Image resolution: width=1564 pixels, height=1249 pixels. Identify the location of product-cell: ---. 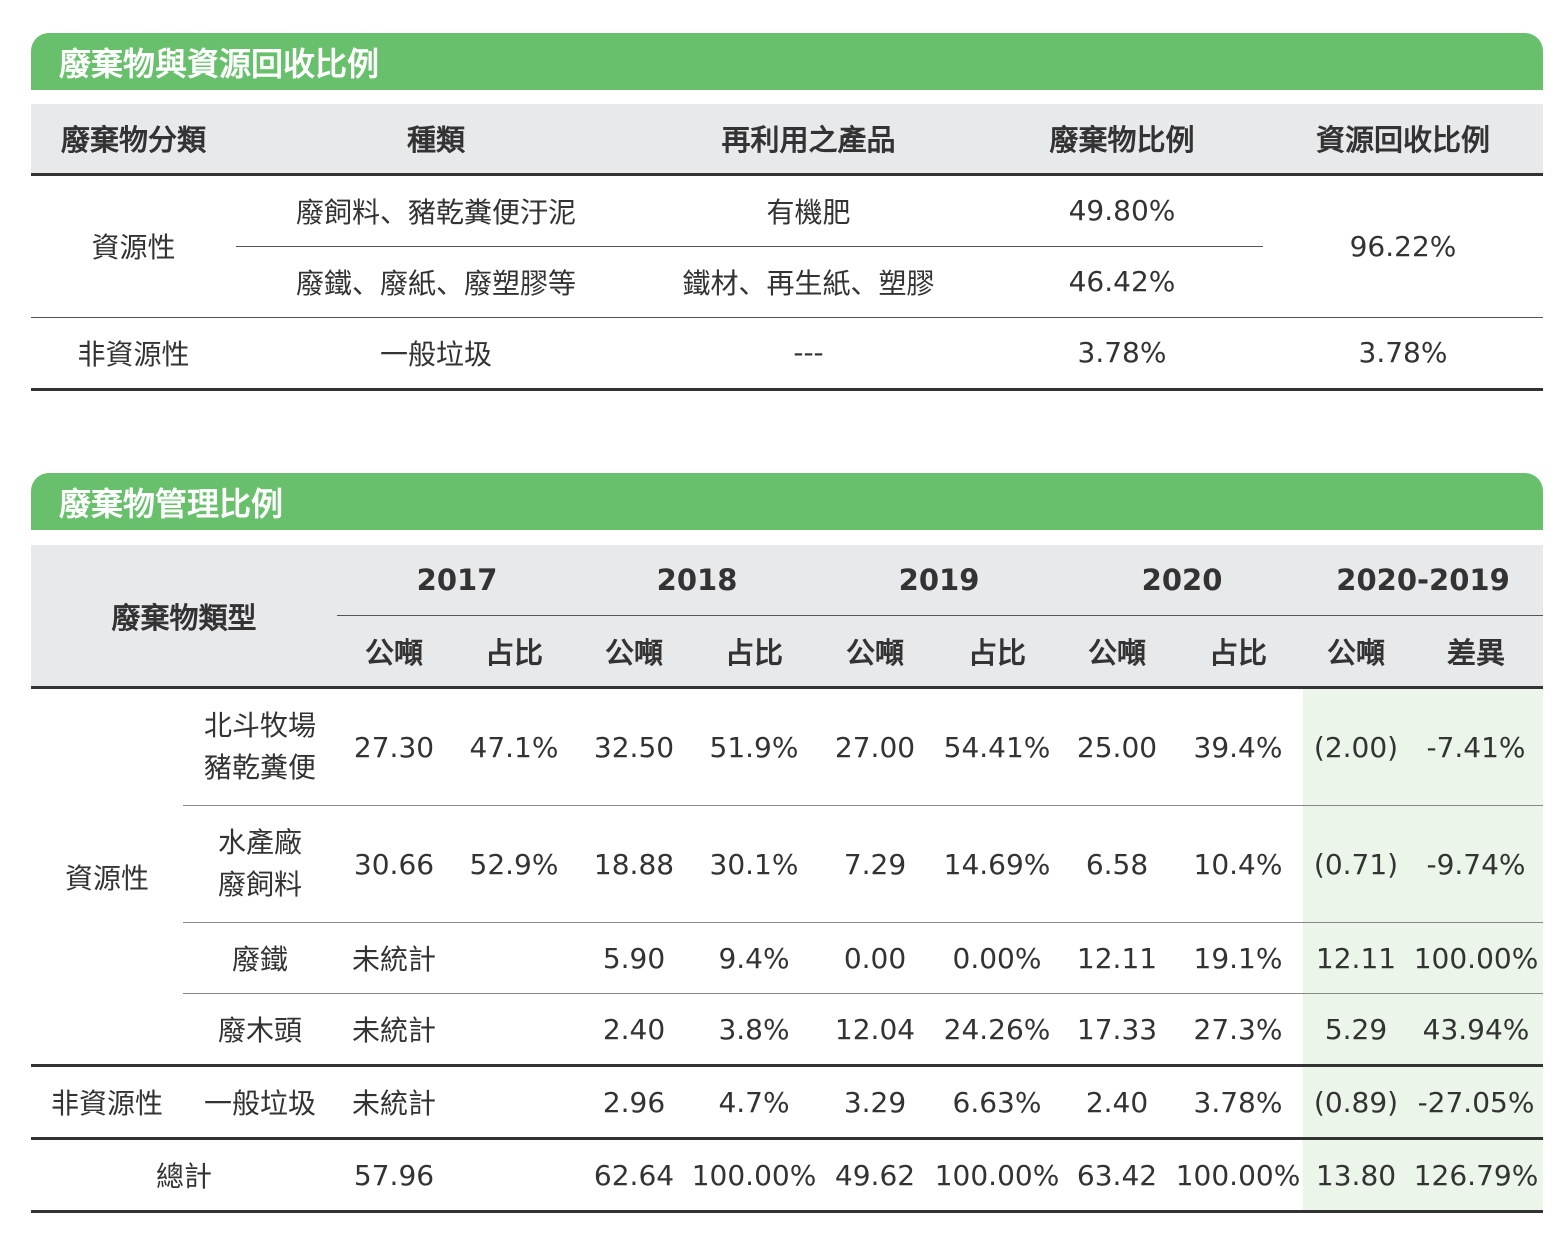
(808, 354).